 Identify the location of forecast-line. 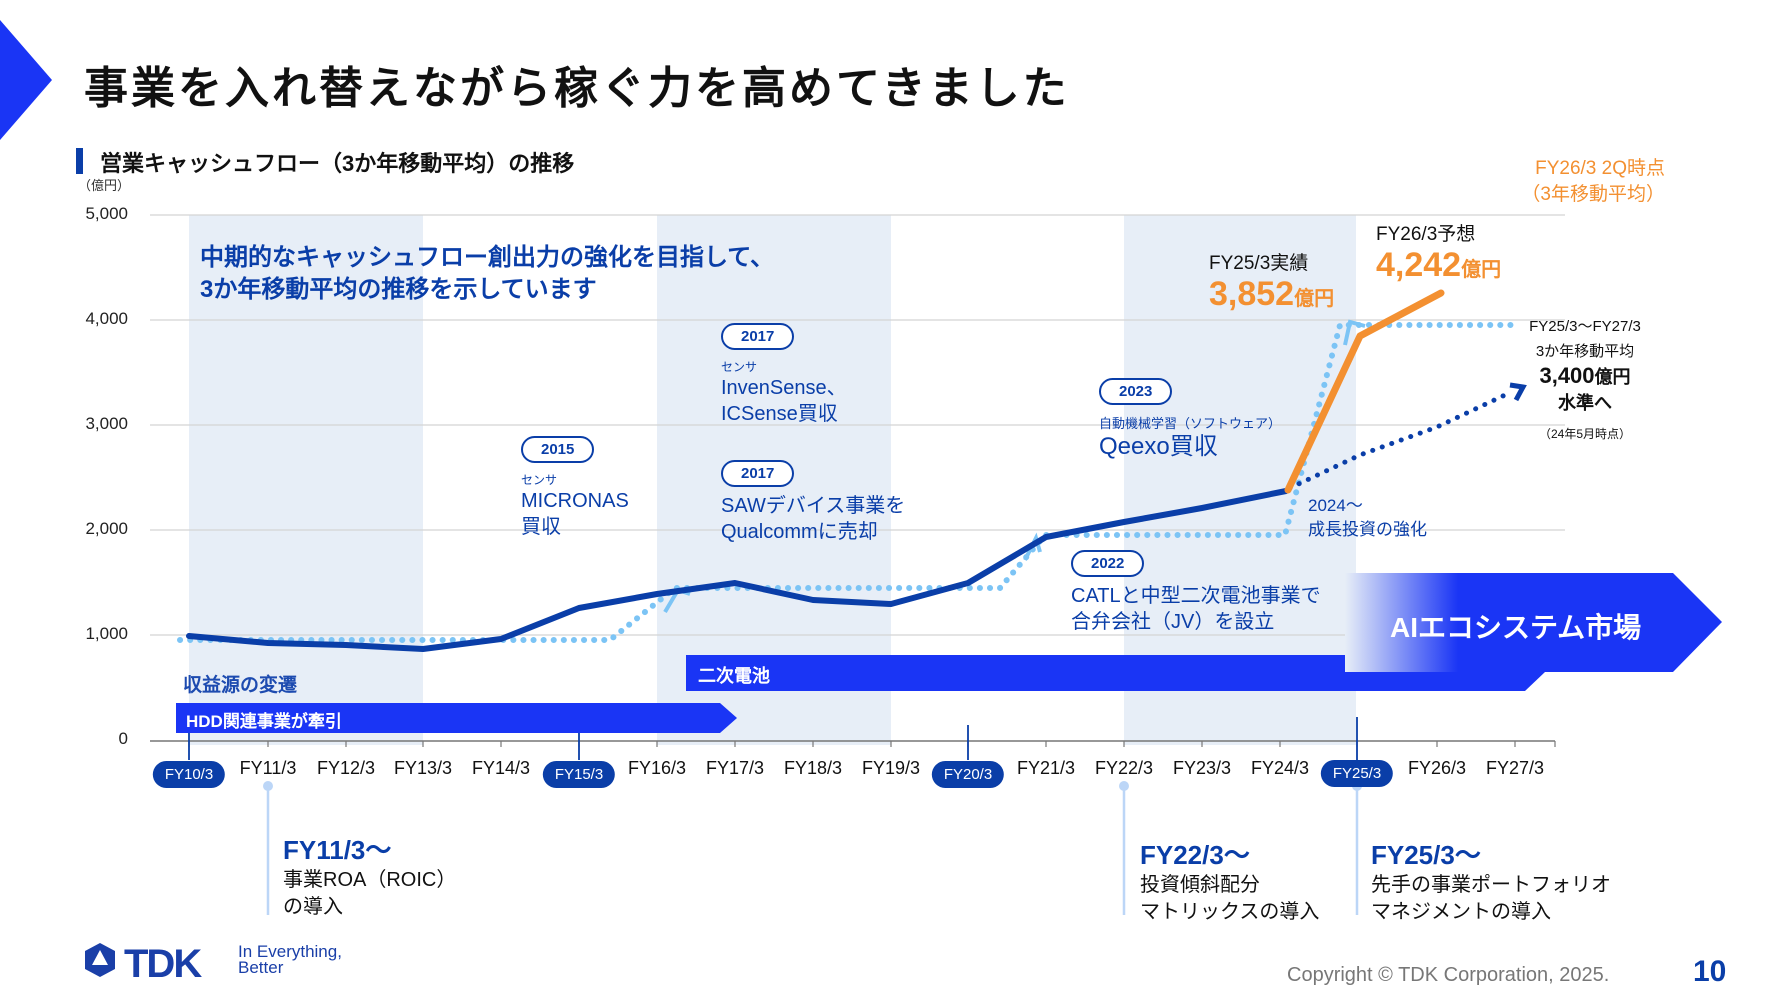
(1364, 391).